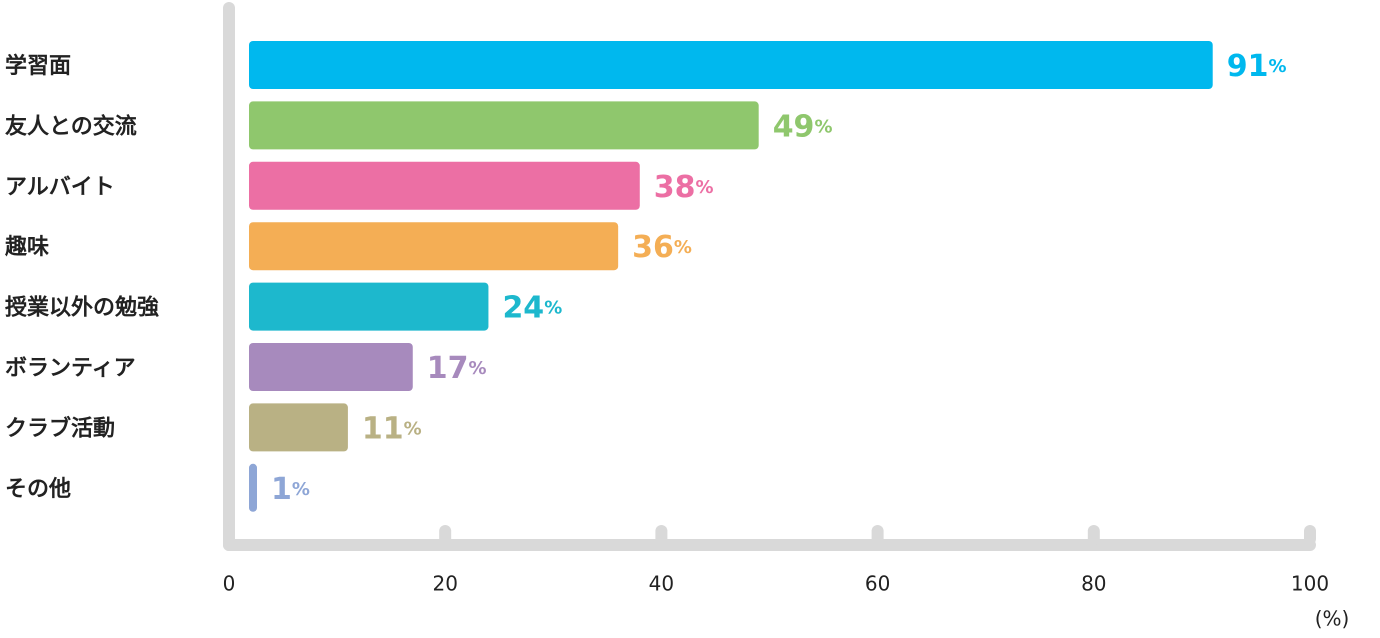 The width and height of the screenshot is (1380, 638). I want to click on x-axis-label: (%), so click(1332, 619).